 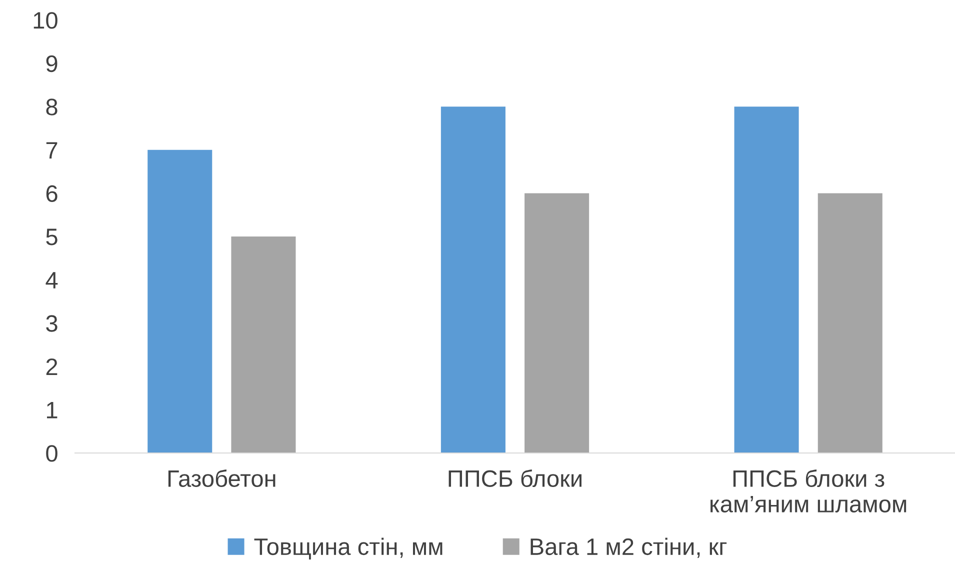 I want to click on y-tick-label: 7, so click(x=52, y=150).